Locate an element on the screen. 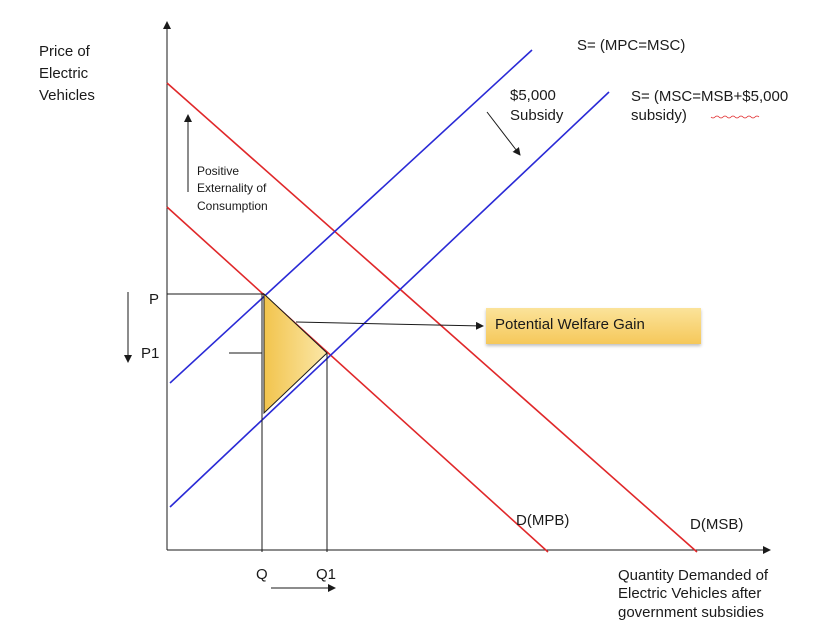  quantity-q-label: Q is located at coordinates (262, 574).